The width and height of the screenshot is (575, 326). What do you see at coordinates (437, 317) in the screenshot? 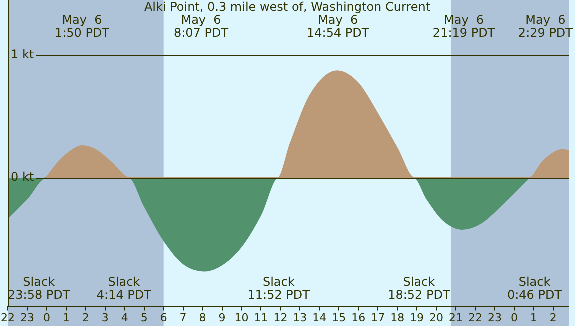
I see `x-tick-label: 20` at bounding box center [437, 317].